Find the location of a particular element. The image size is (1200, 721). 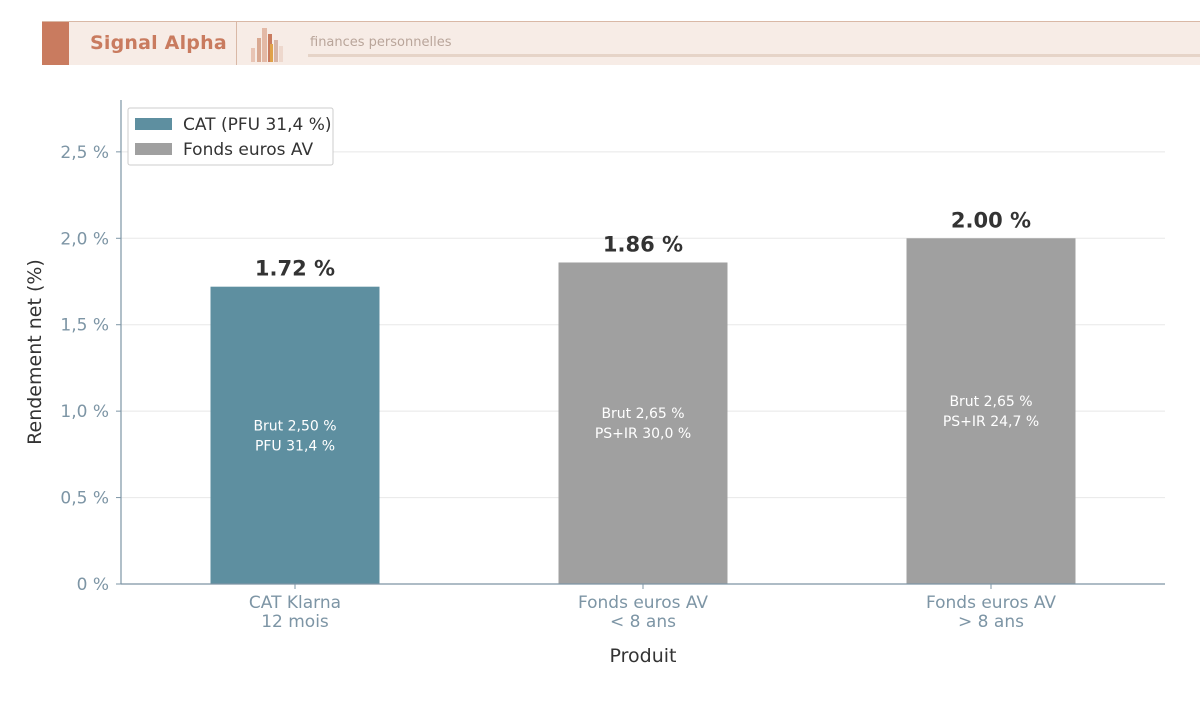

tagline: finances personnelles is located at coordinates (381, 42).